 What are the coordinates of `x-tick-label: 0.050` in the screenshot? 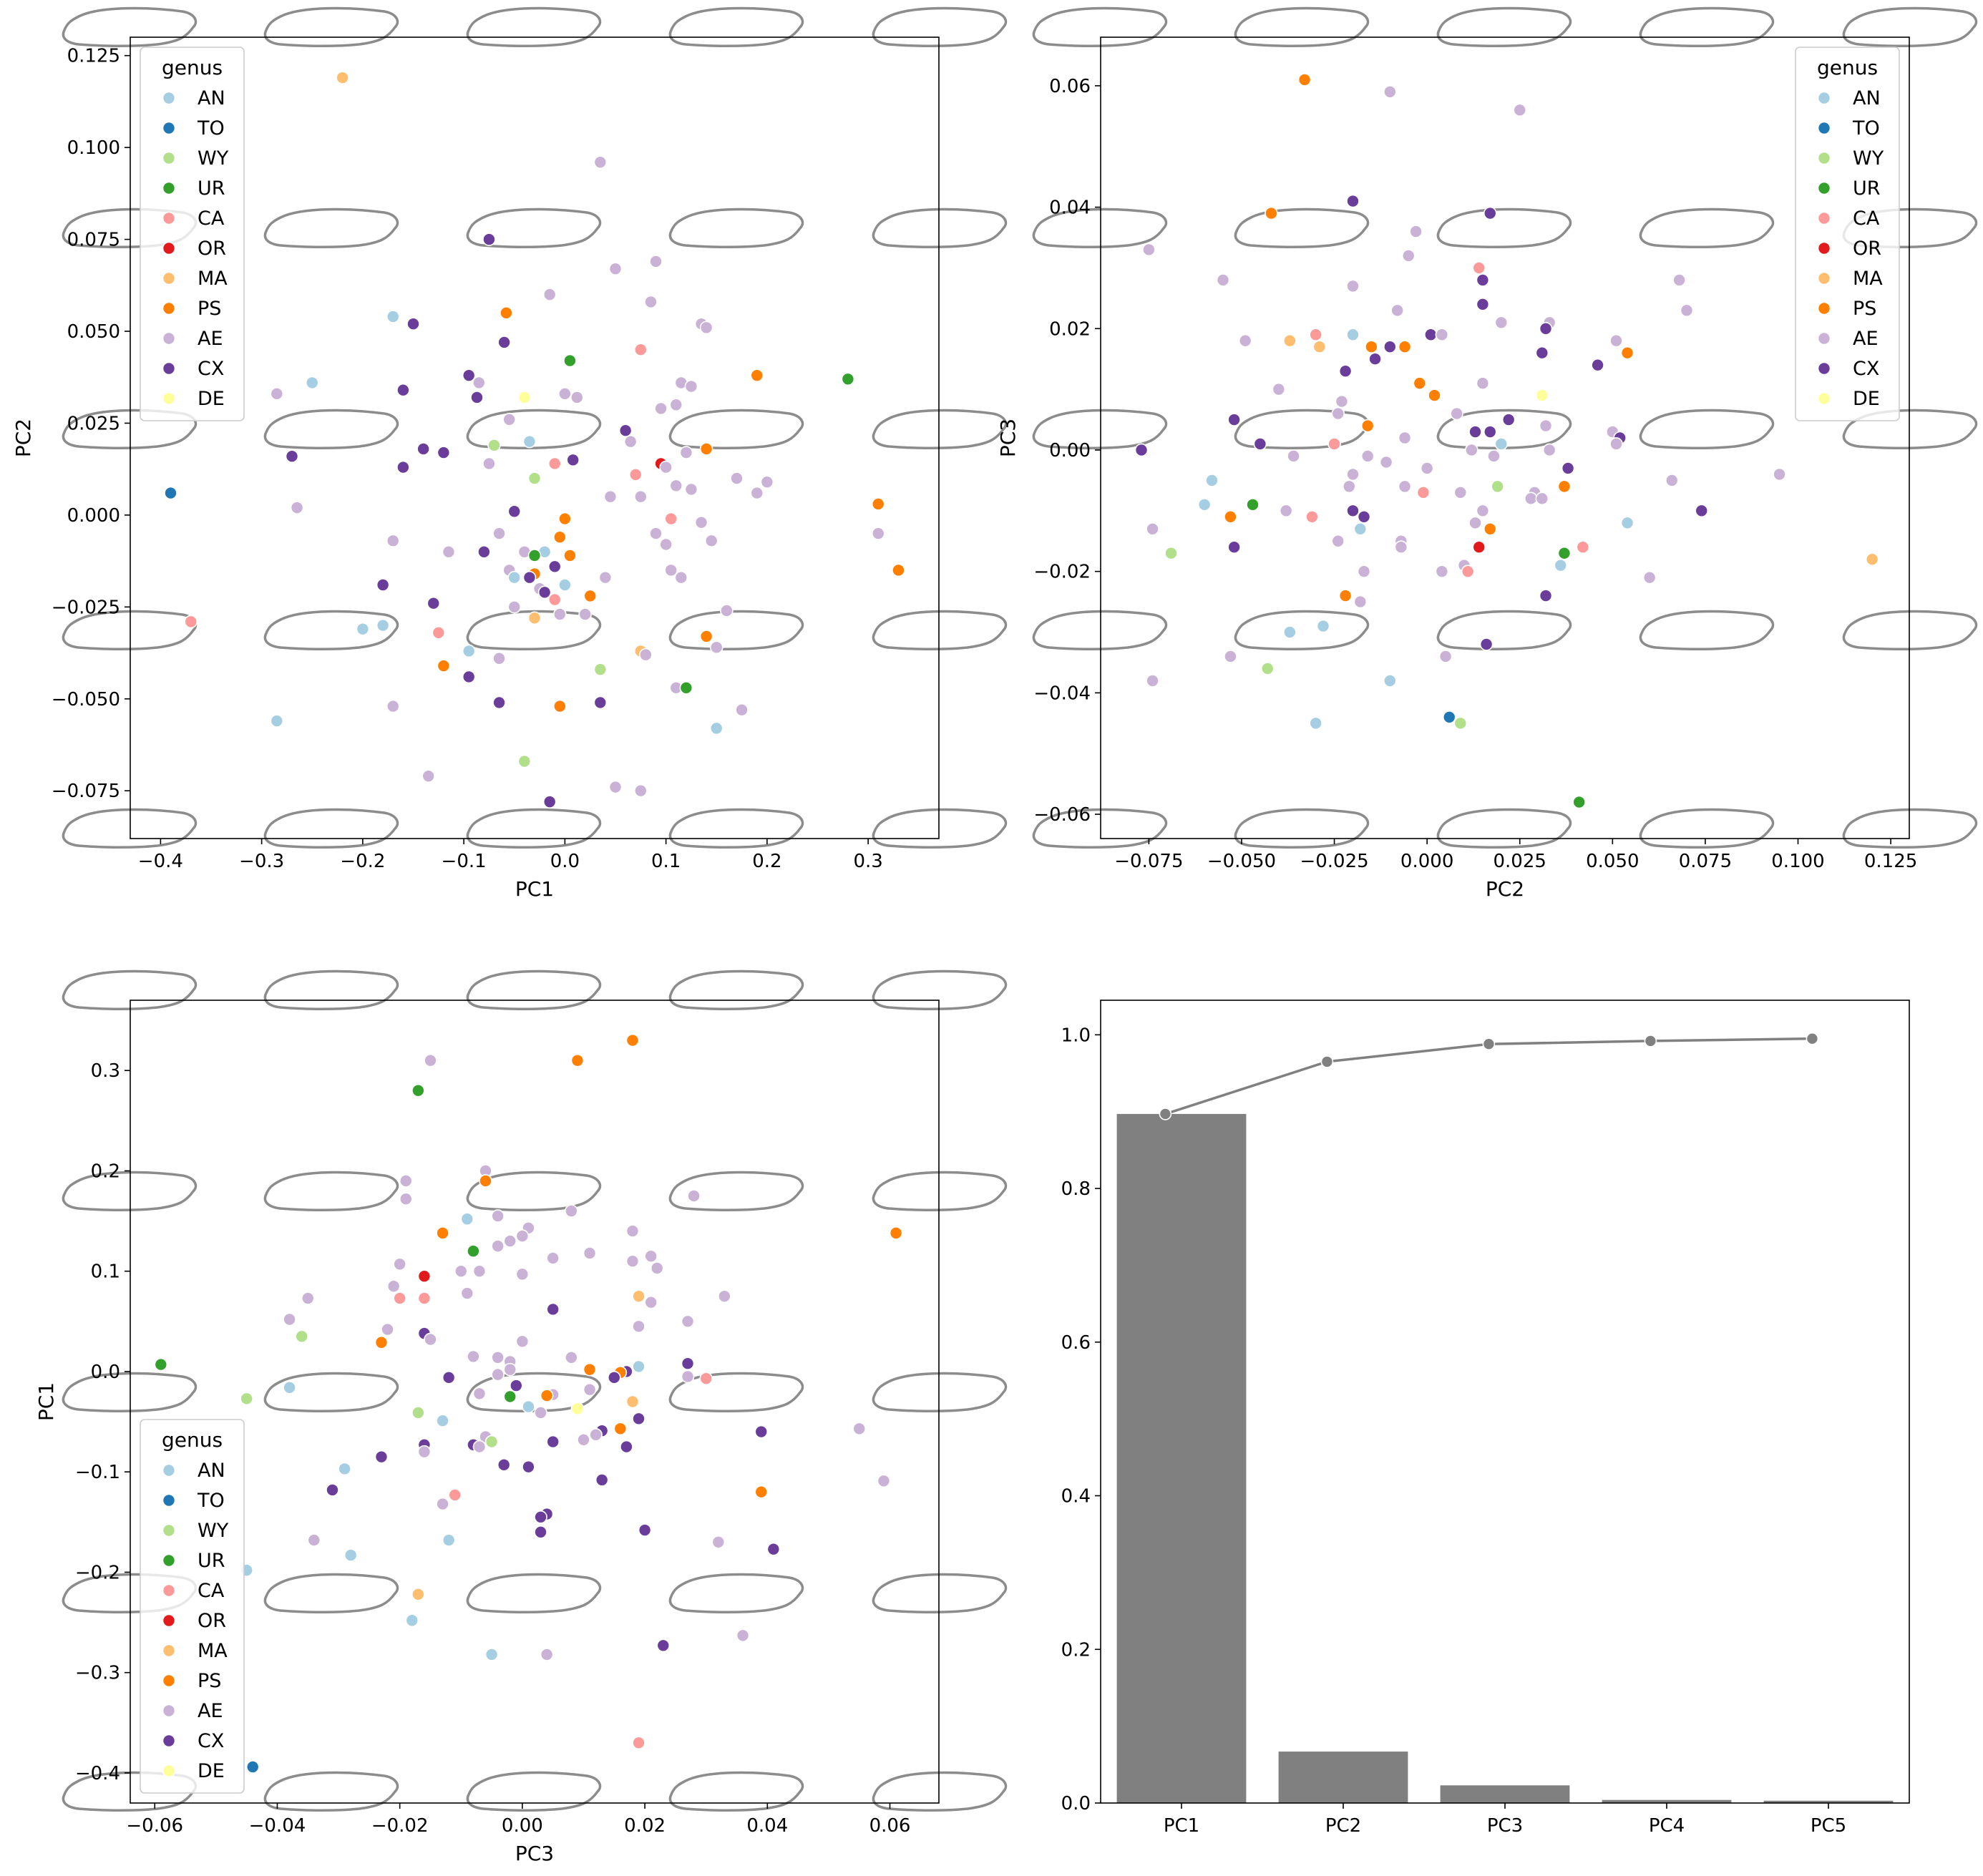 It's located at (1612, 862).